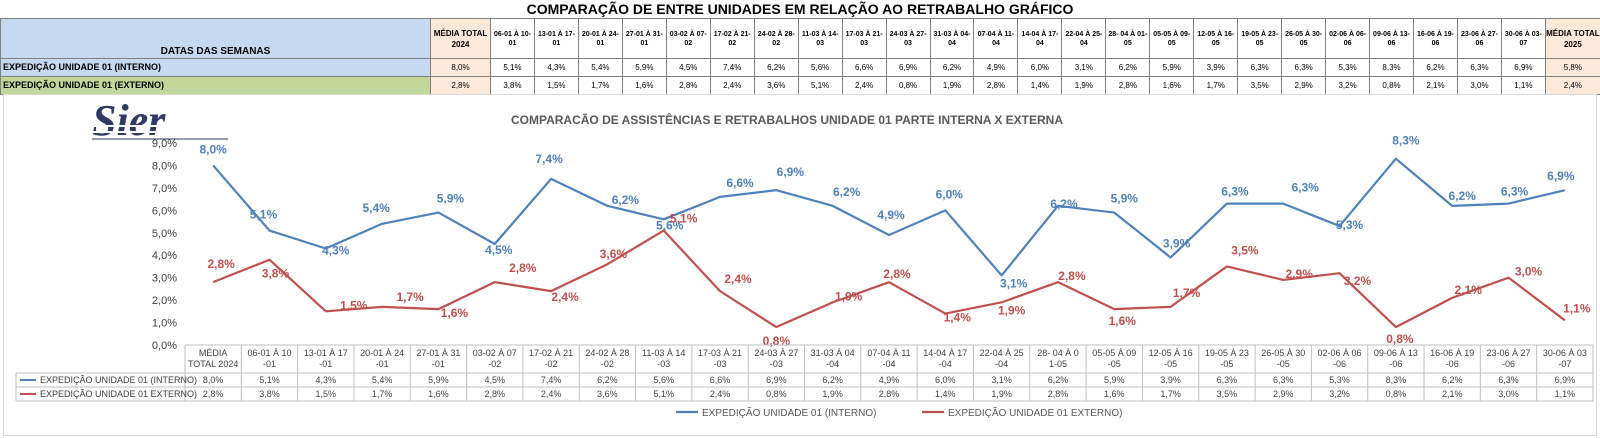 This screenshot has width=1600, height=438. What do you see at coordinates (118, 380) in the screenshot?
I see `table-series-name: EXPEDIÇÃO UNIDADE 01 (INTERNO)` at bounding box center [118, 380].